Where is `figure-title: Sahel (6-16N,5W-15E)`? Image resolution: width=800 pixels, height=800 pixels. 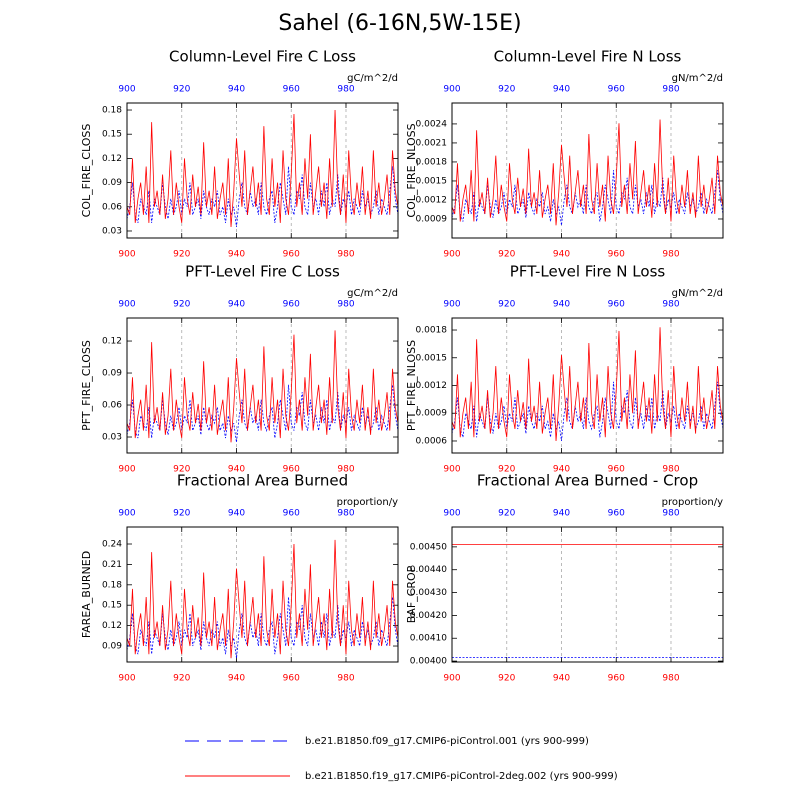
figure-title: Sahel (6-16N,5W-15E) is located at coordinates (399, 23).